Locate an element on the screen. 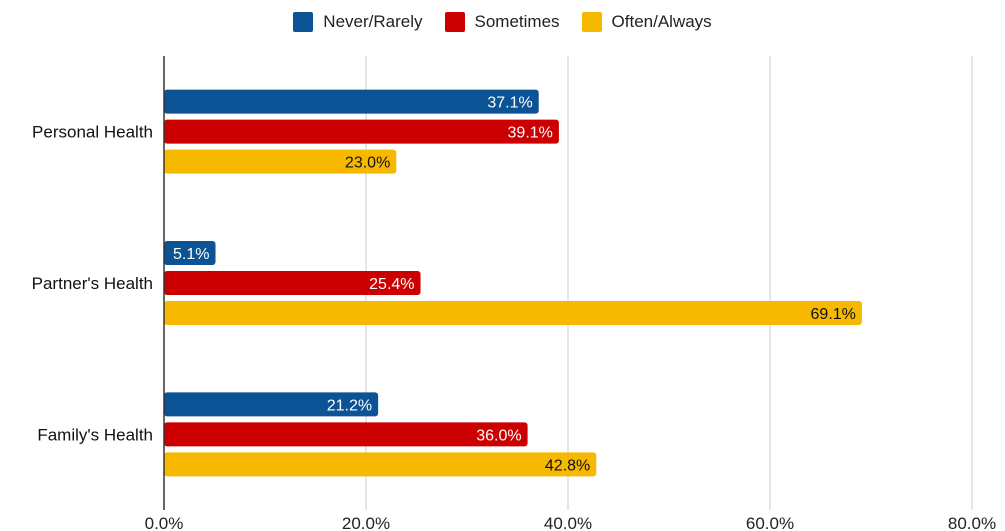 The width and height of the screenshot is (1005, 531). legend-label-never-rarely: Never/Rarely is located at coordinates (373, 21).